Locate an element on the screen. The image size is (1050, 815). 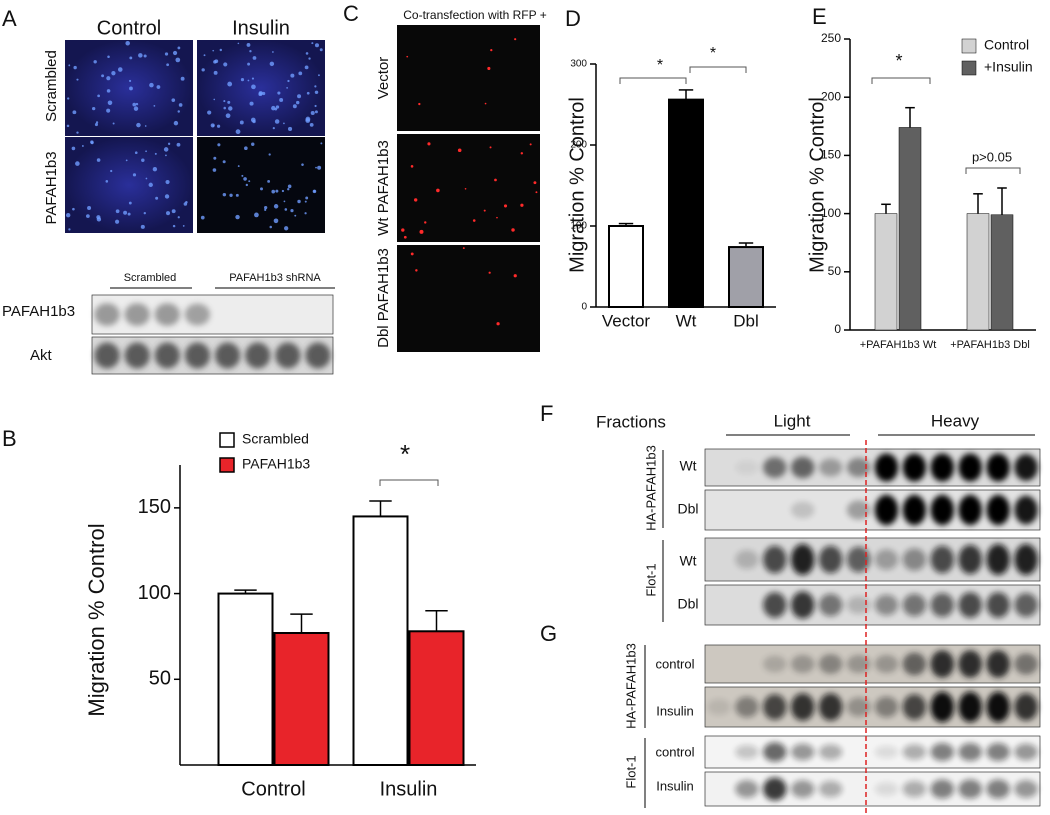
group-label: Heavy is located at coordinates (955, 420).